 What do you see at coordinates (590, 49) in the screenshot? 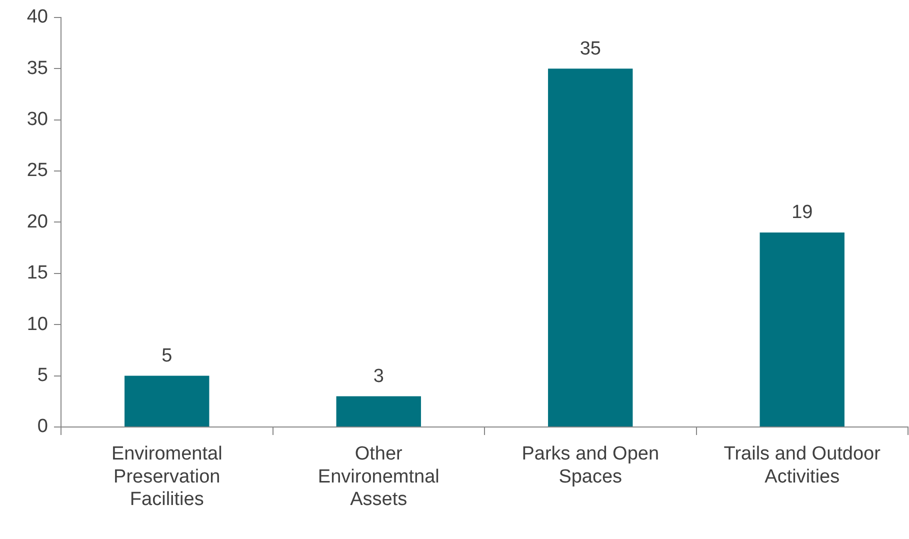
I see `data-label: 35` at bounding box center [590, 49].